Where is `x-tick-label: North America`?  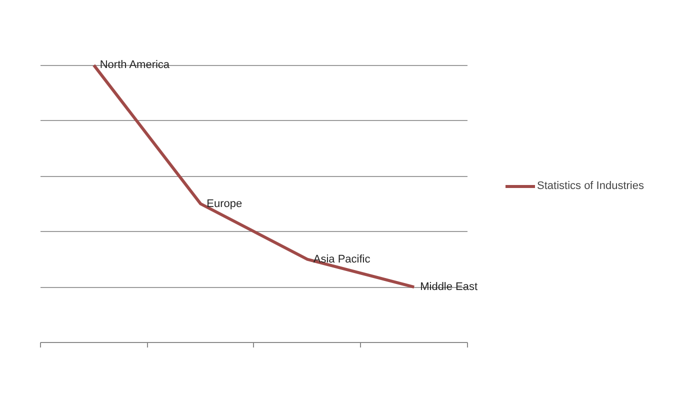 x-tick-label: North America is located at coordinates (135, 65).